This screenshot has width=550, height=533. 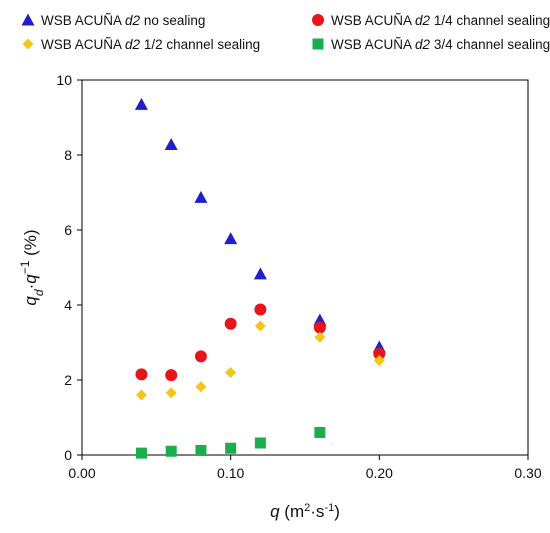 I want to click on legend-label-suffix: 3/4 channel sealing, so click(x=490, y=44).